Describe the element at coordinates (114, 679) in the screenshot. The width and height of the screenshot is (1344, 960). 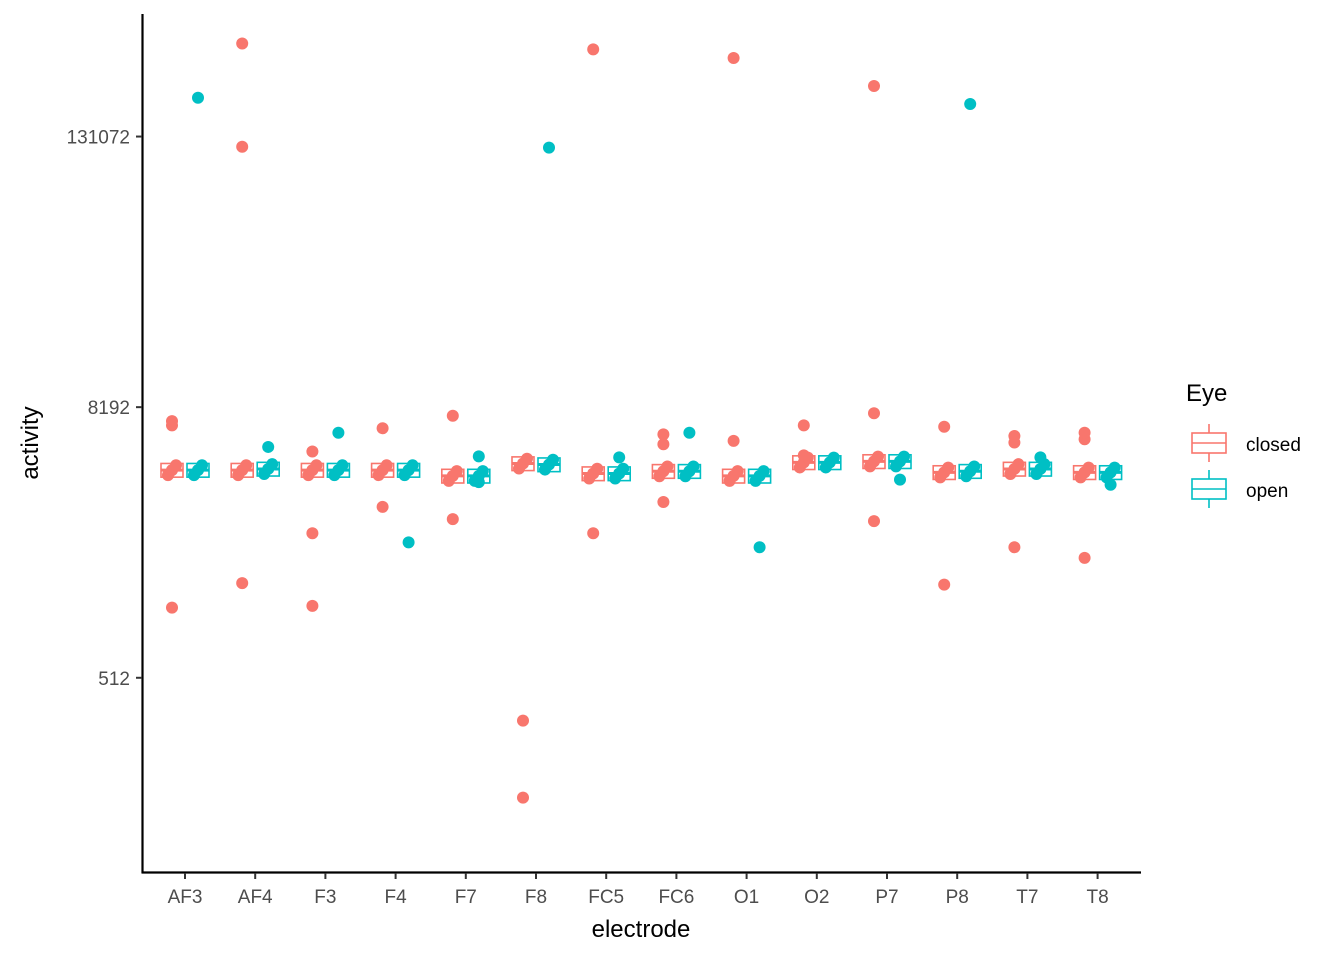
I see `y-tick-label: 512` at that location.